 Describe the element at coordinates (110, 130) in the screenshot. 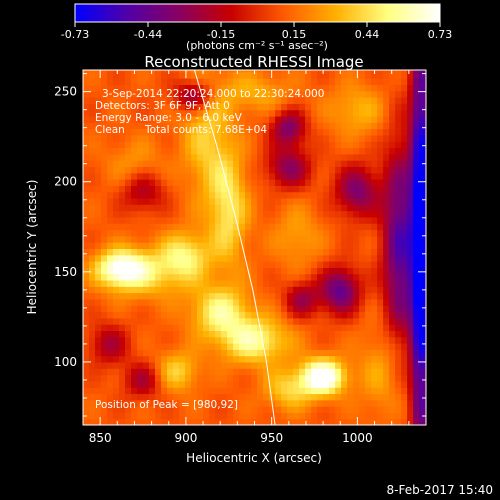

I see `method-annotation: Clean` at that location.